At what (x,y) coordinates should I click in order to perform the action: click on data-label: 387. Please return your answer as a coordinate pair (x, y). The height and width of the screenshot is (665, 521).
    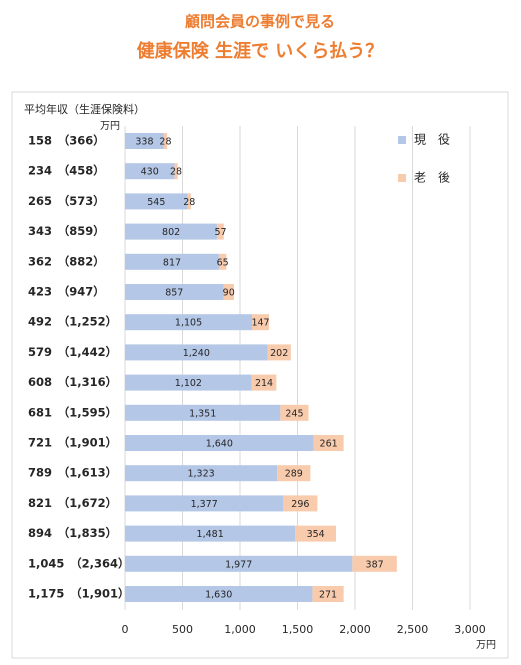
    Looking at the image, I should click on (375, 564).